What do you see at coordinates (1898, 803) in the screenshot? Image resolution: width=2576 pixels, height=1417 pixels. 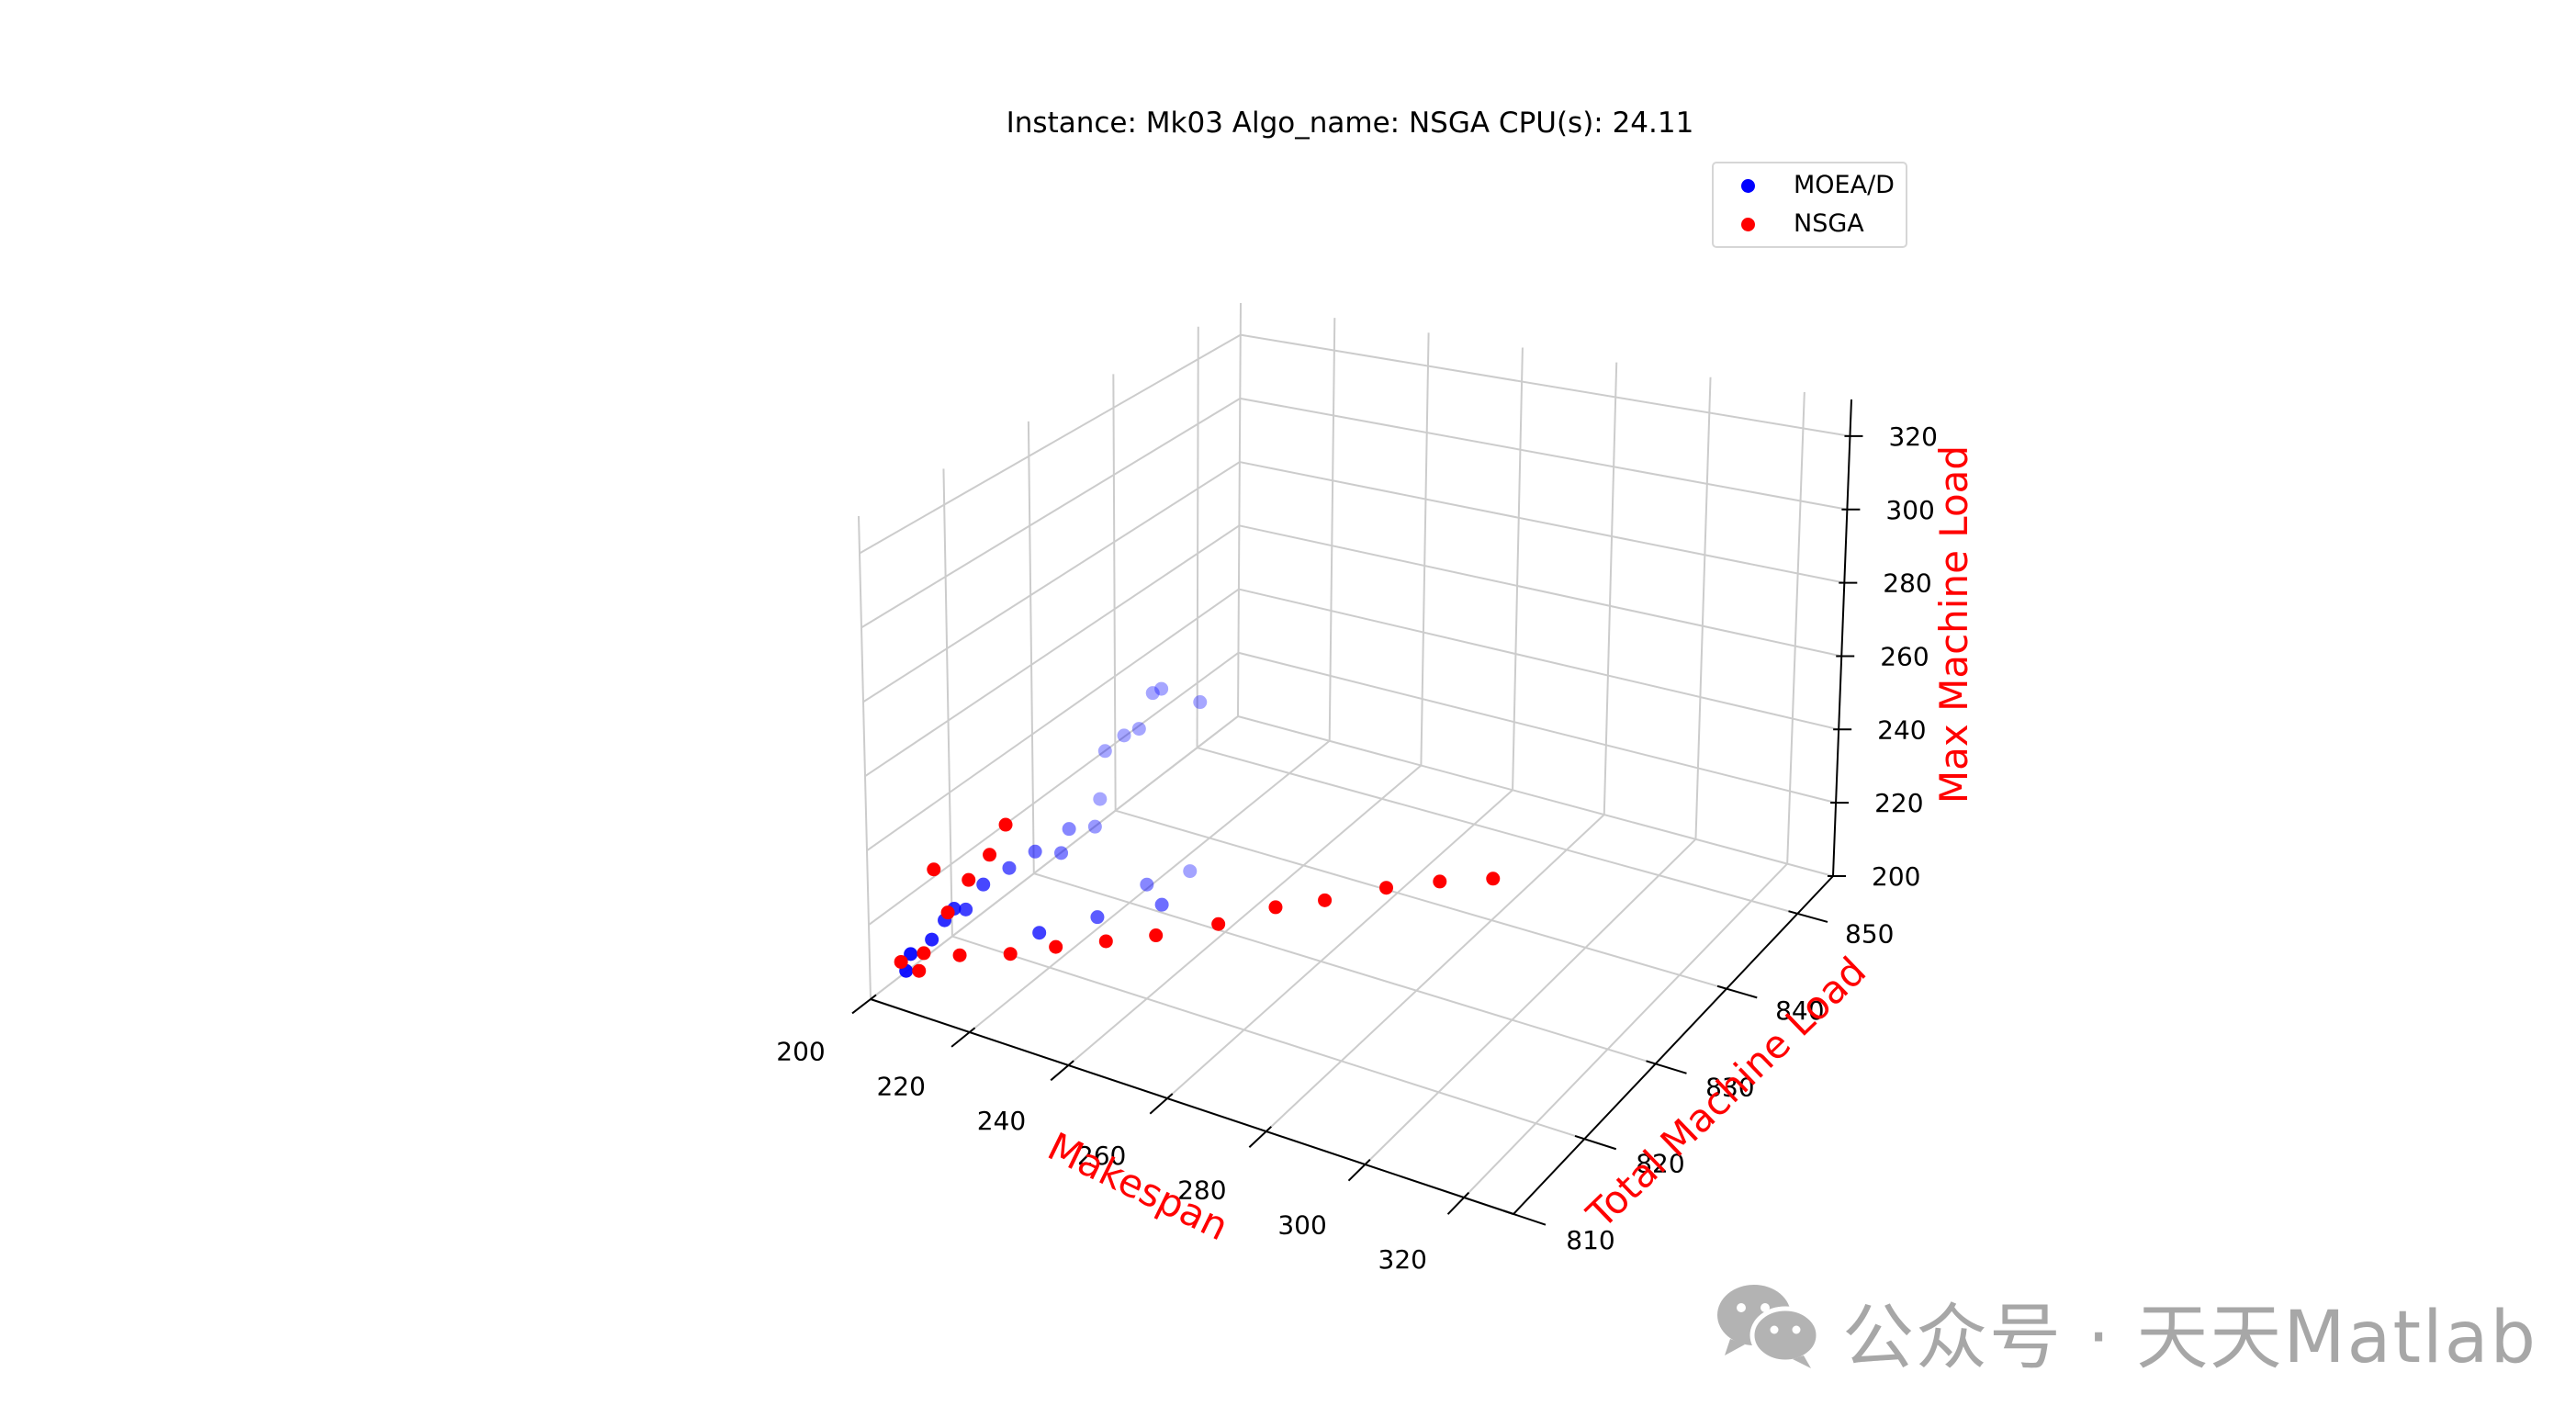 I see `z-tick-label: 220` at bounding box center [1898, 803].